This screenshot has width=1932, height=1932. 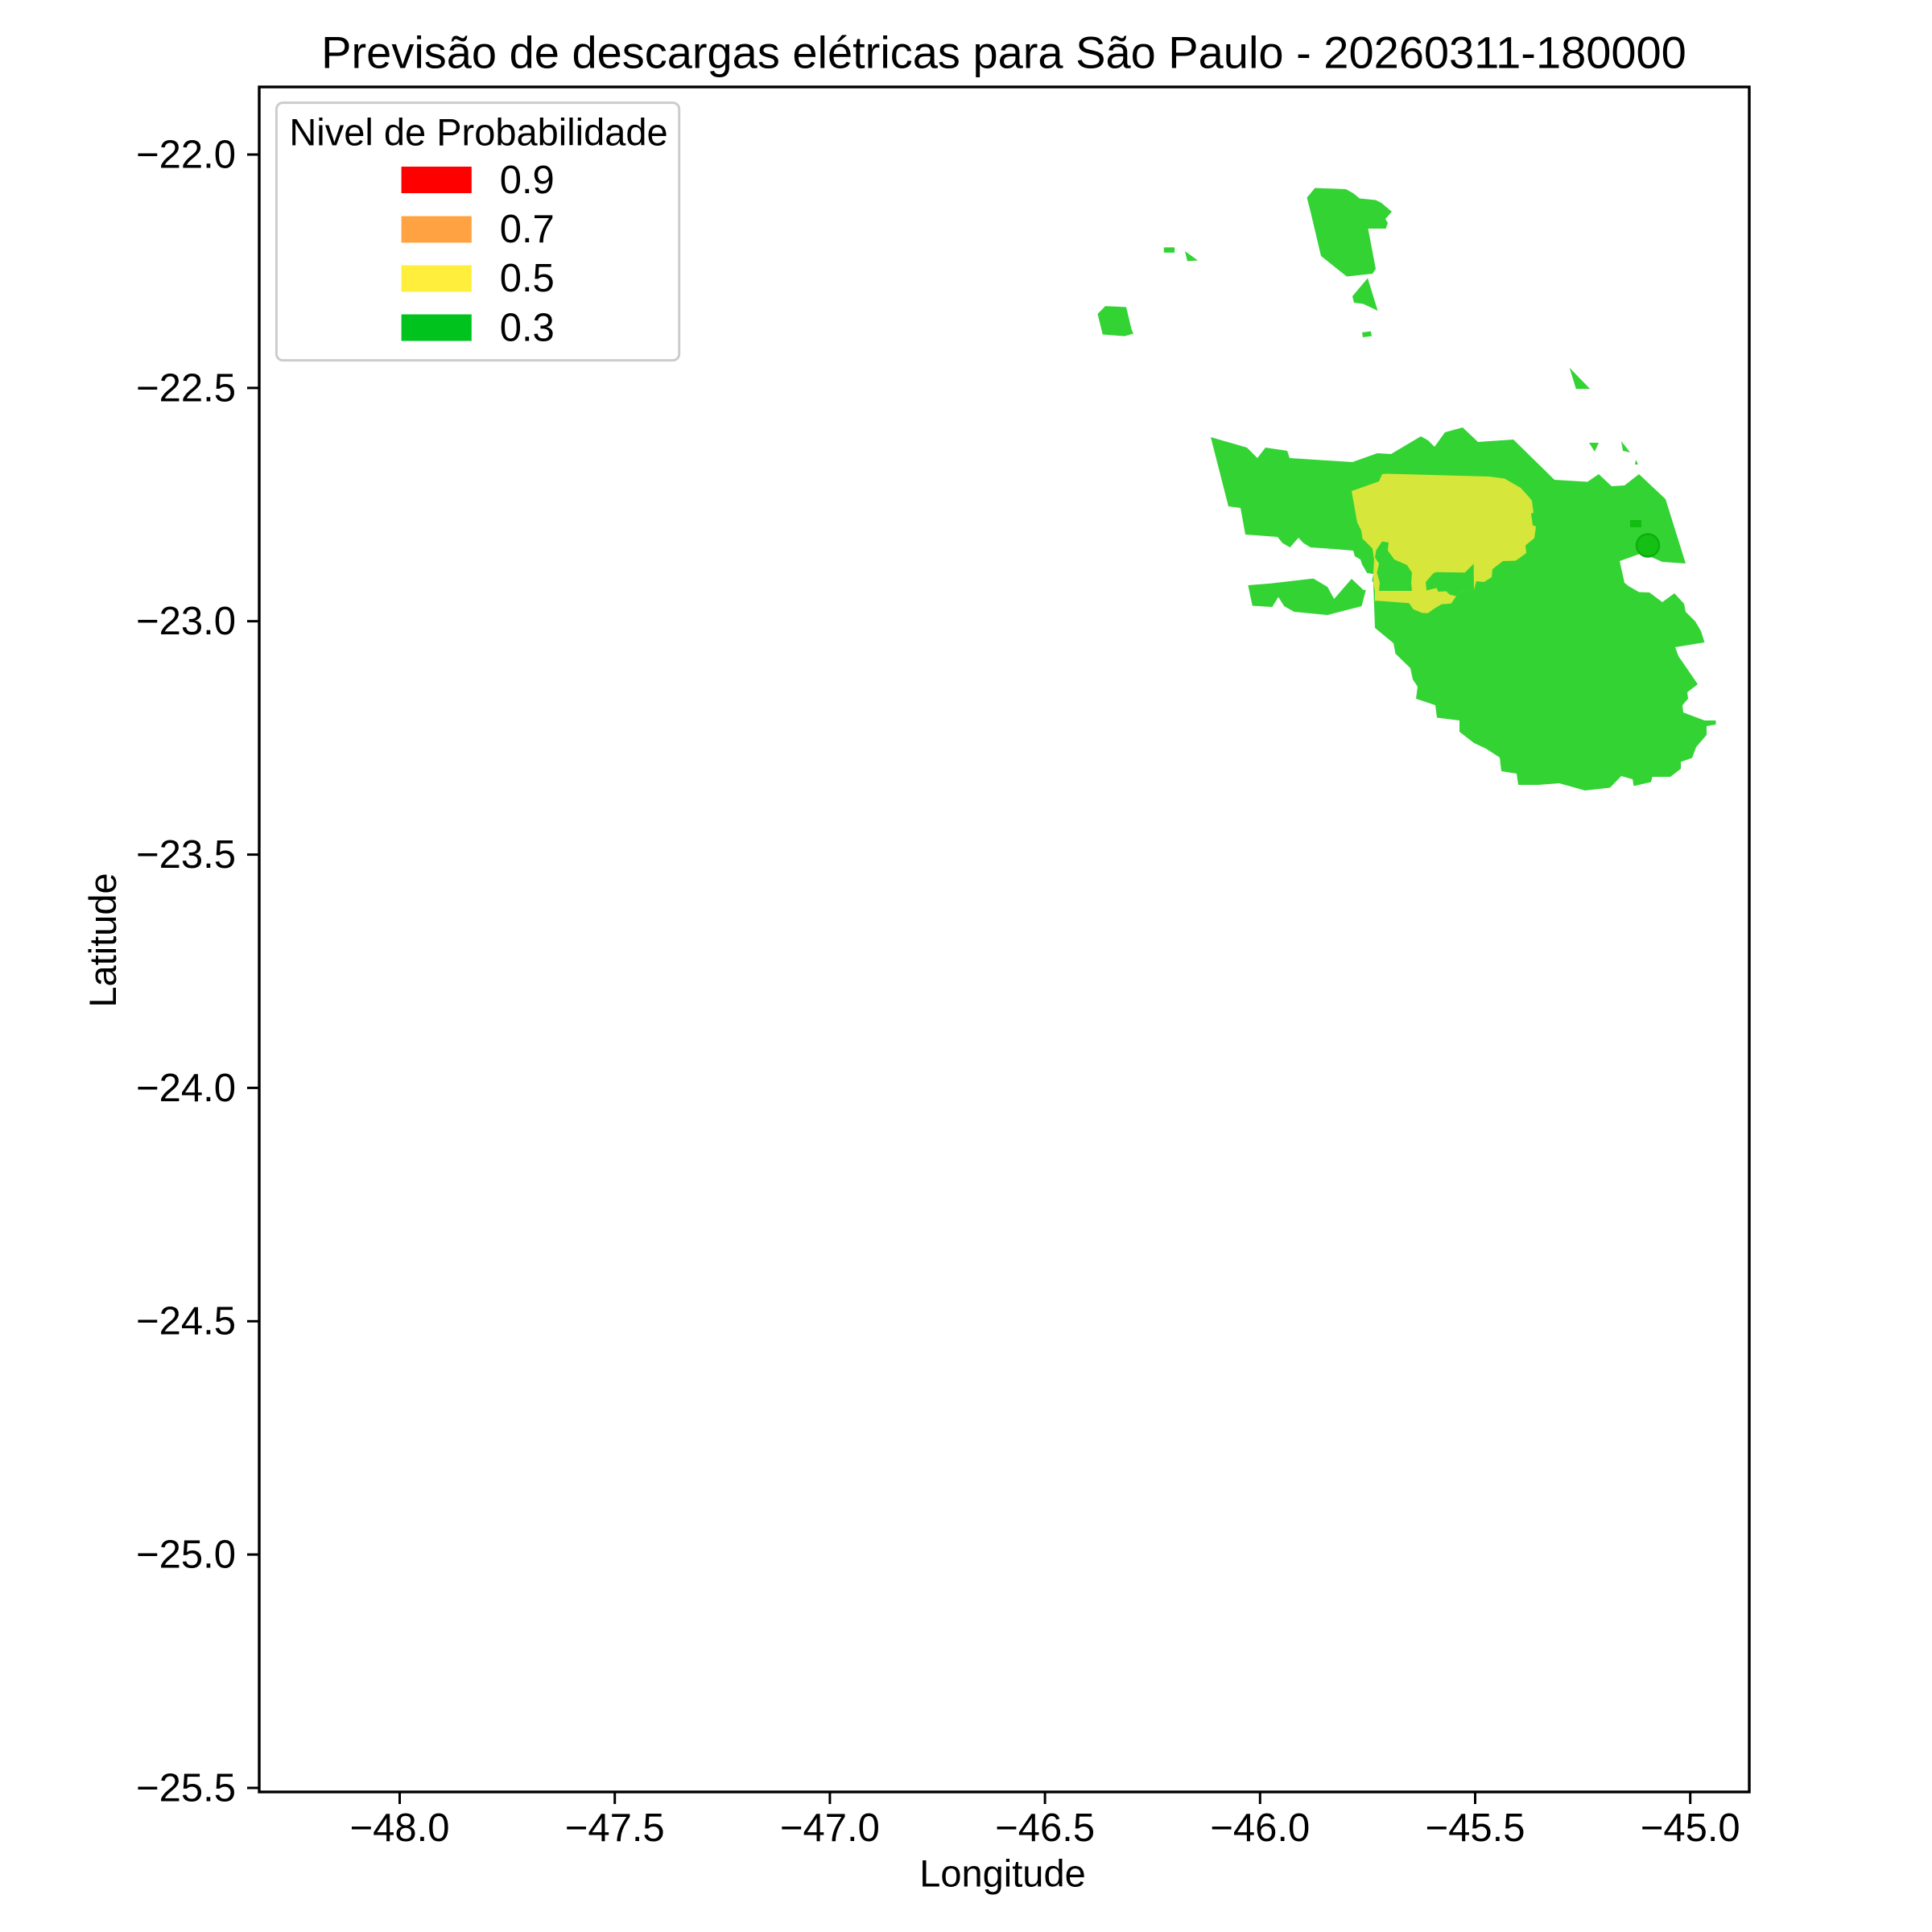 What do you see at coordinates (186, 1788) in the screenshot?
I see `svg-text: −25.5` at bounding box center [186, 1788].